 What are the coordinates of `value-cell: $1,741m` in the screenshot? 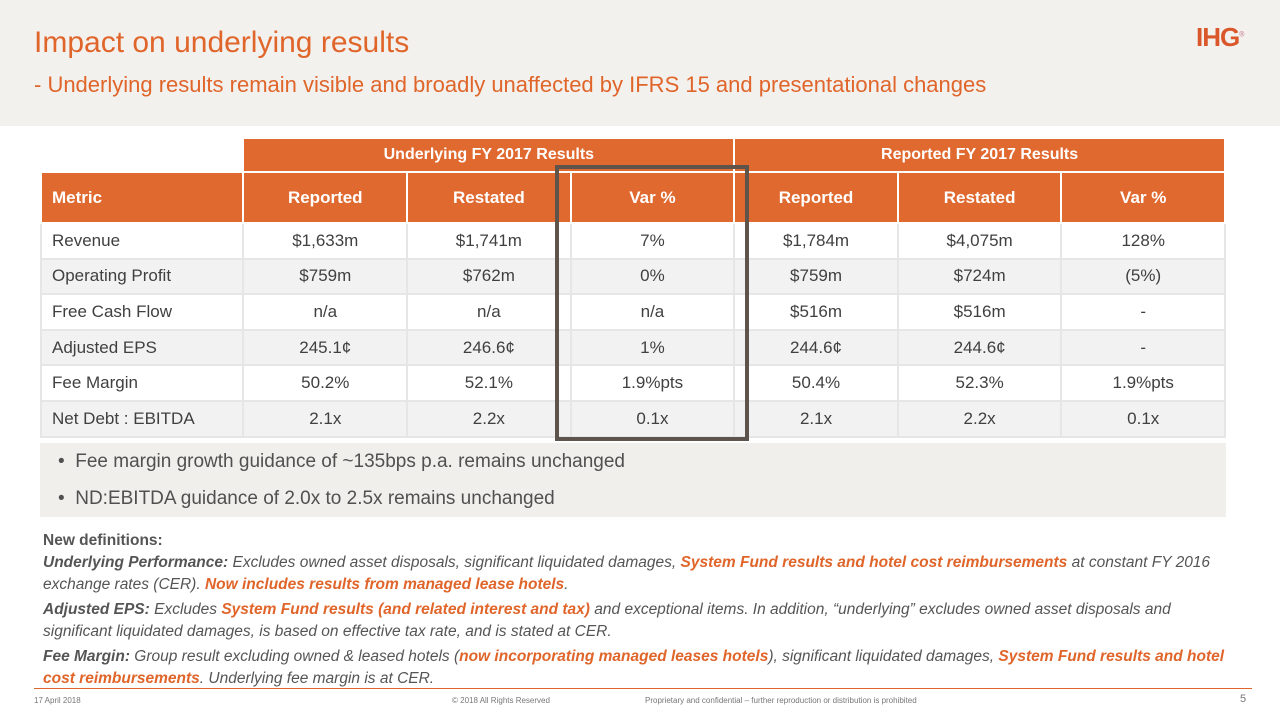 It's located at (489, 241).